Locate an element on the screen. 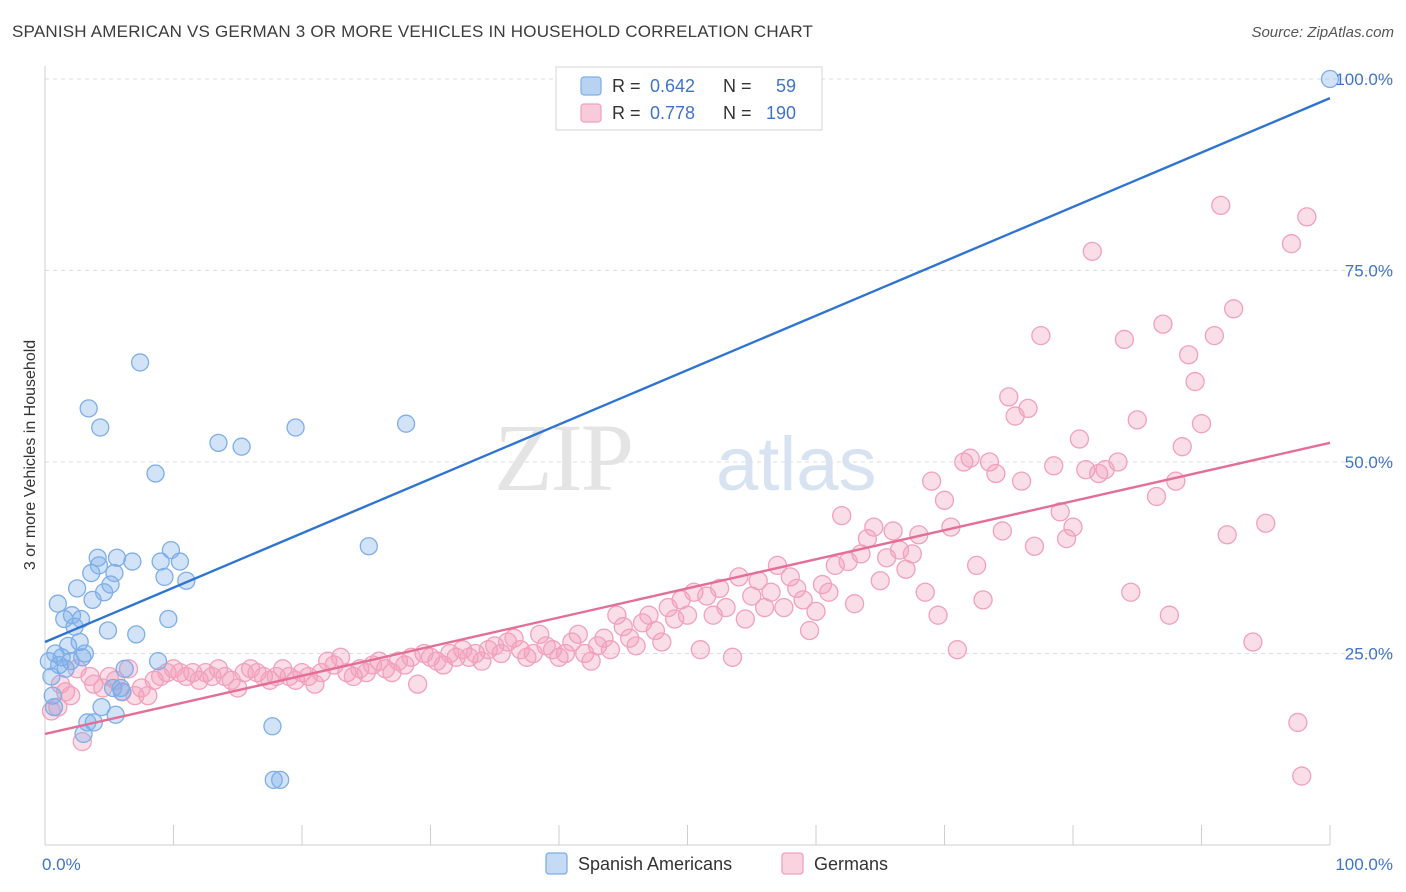 The width and height of the screenshot is (1406, 892). watermark-atlas: atlas is located at coordinates (796, 464).